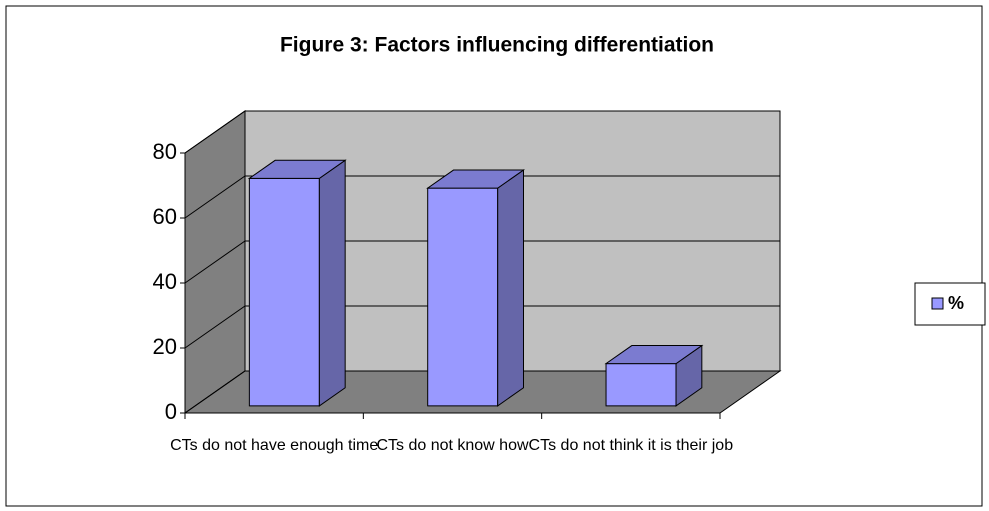  What do you see at coordinates (165, 151) in the screenshot?
I see `y-tick-label: 80` at bounding box center [165, 151].